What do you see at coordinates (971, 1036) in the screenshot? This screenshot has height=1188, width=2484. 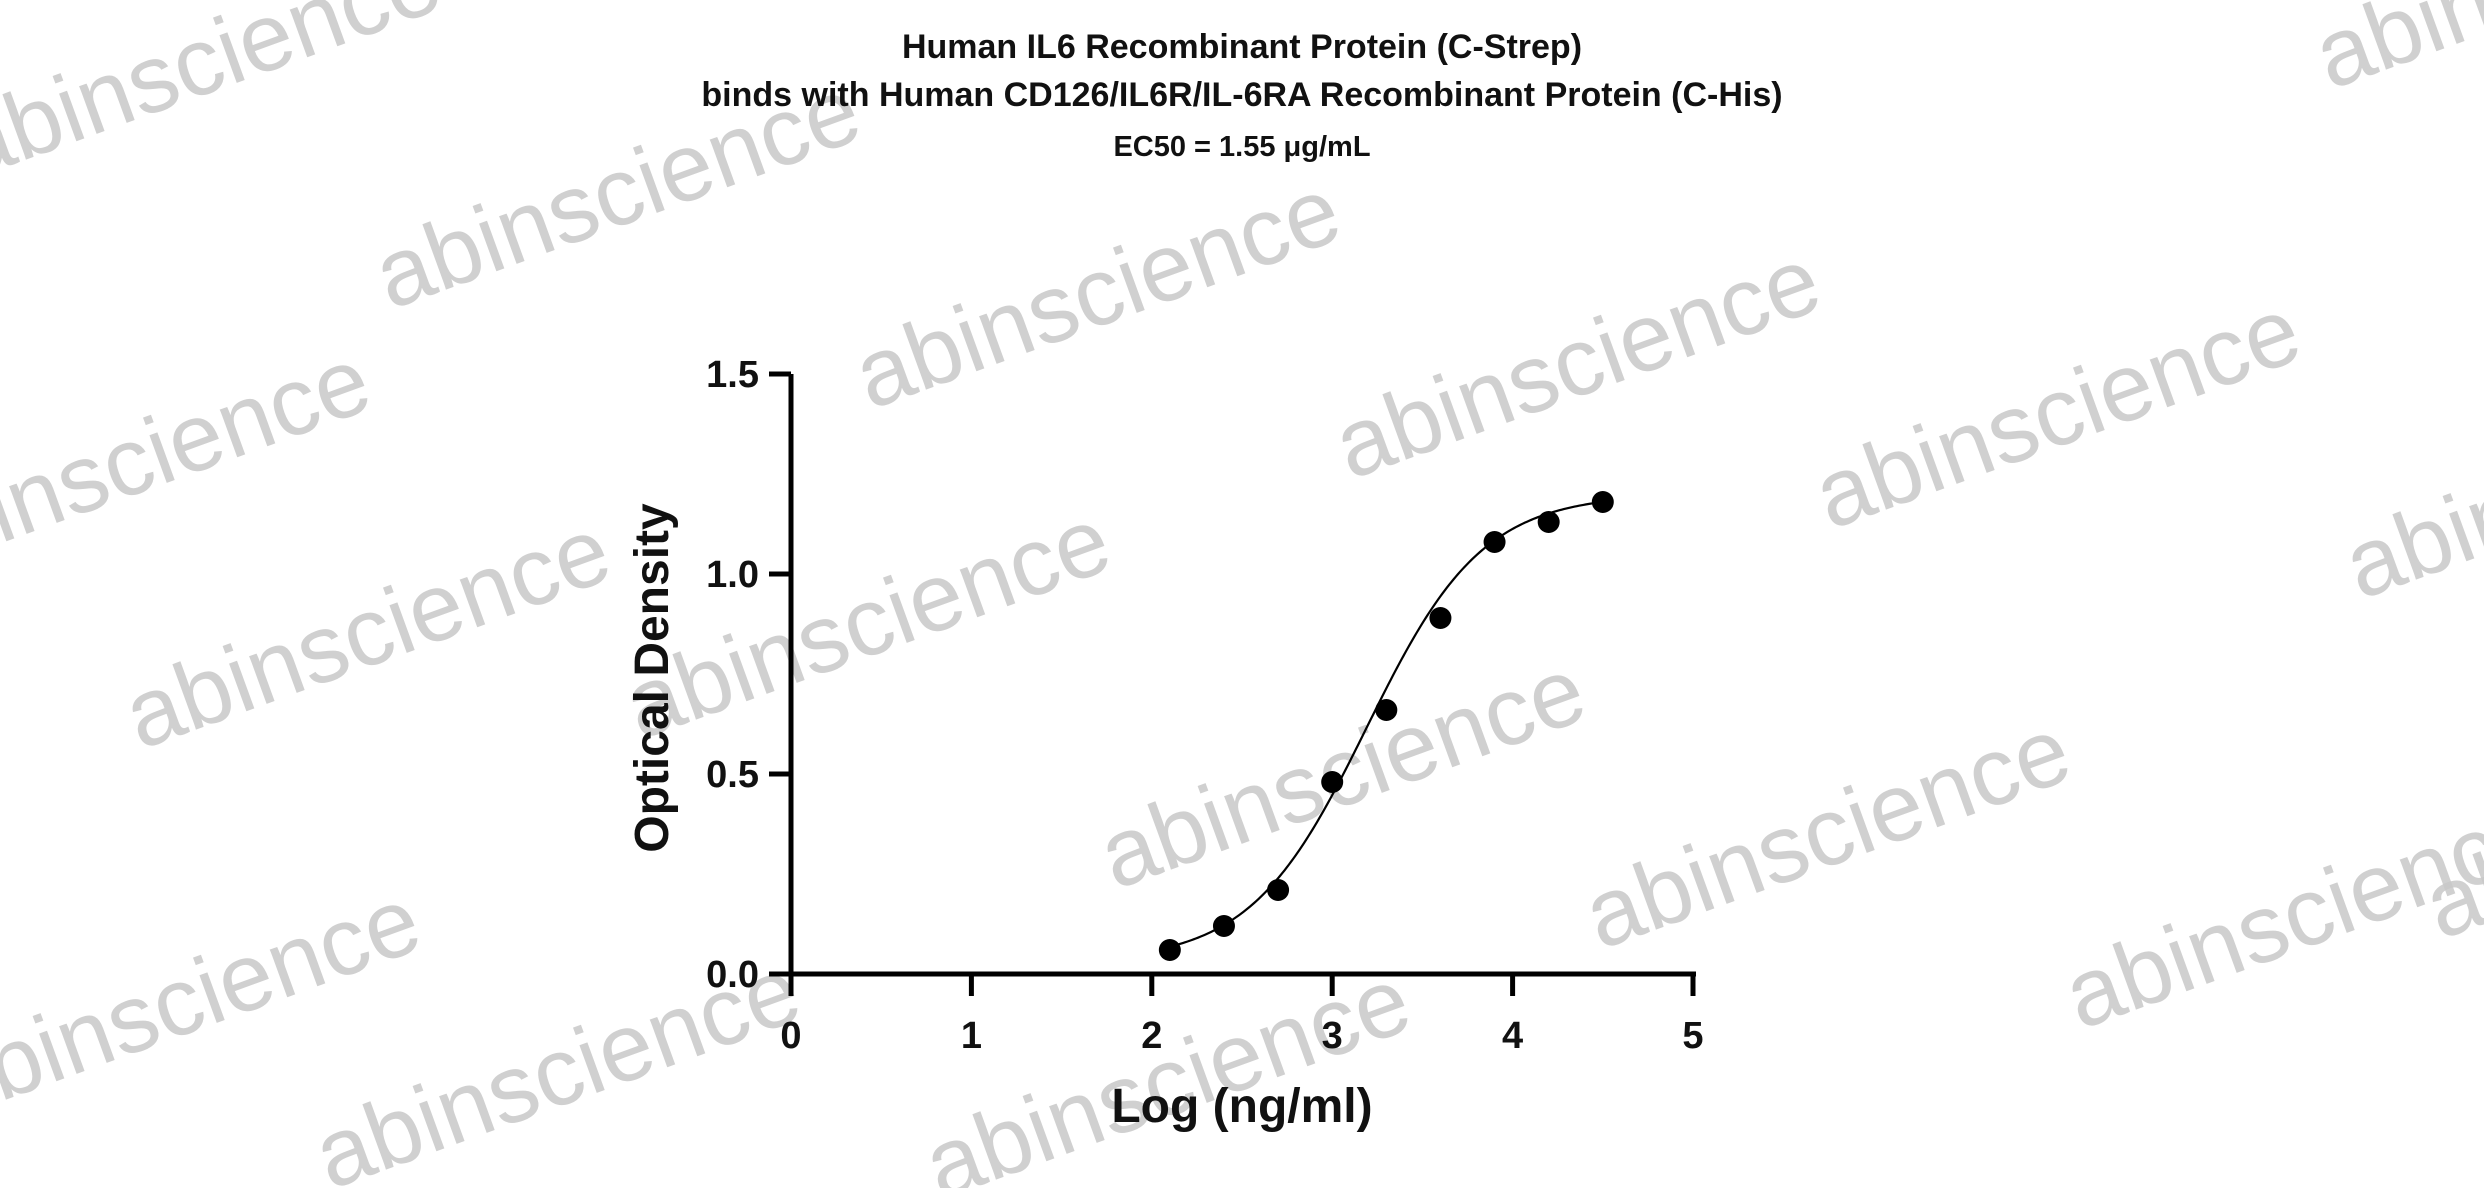 I see `x-tick-label: 1` at bounding box center [971, 1036].